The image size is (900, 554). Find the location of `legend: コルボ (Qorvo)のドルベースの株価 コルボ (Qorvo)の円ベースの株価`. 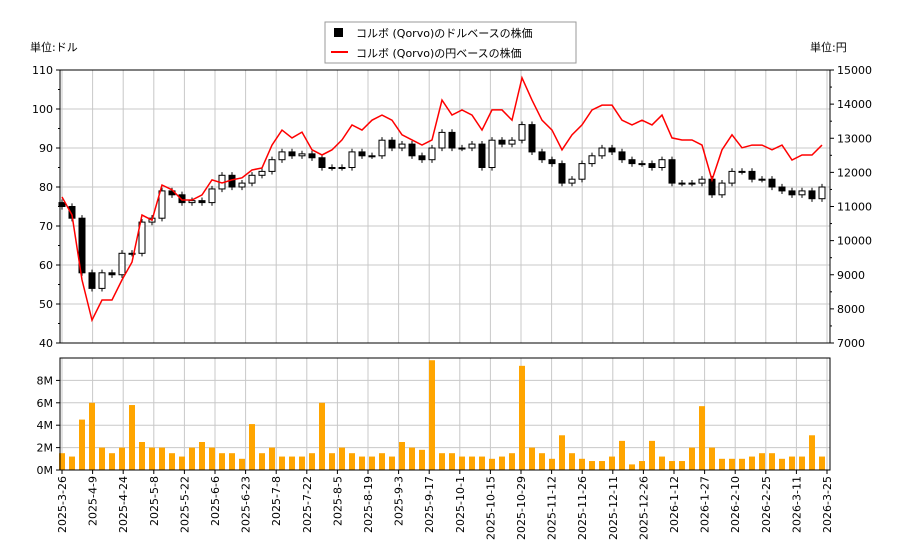

legend: コルボ (Qorvo)のドルベースの株価 コルボ (Qorvo)の円ベースの株価 is located at coordinates (450, 42).